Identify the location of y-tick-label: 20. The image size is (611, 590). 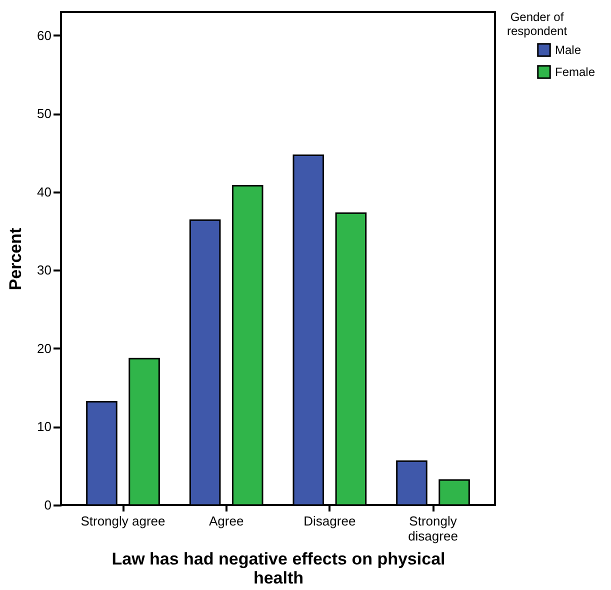
(44, 348).